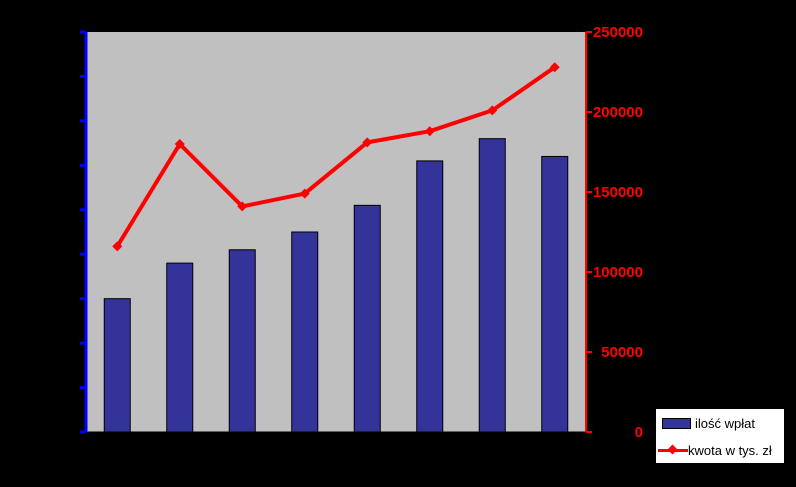 This screenshot has height=487, width=796. I want to click on legend-item-bars: ilość wpłat, so click(705, 423).